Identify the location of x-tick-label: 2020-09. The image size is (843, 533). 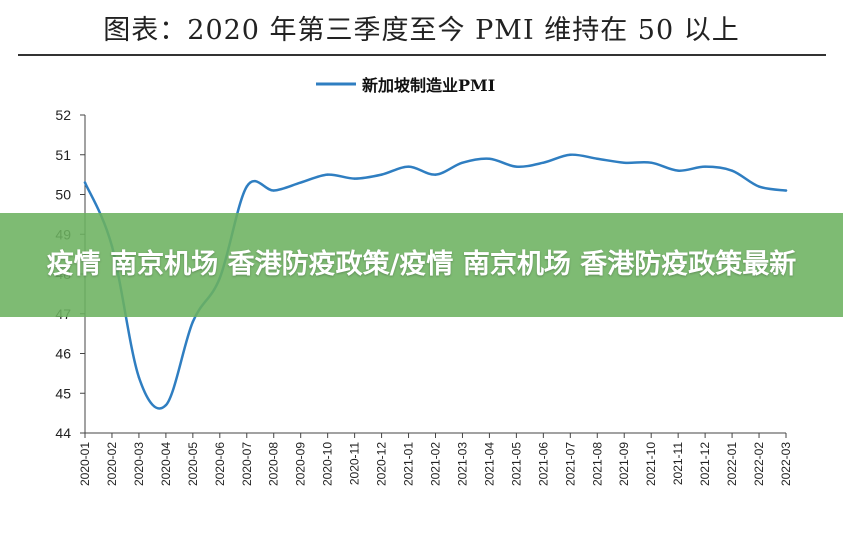
(301, 464).